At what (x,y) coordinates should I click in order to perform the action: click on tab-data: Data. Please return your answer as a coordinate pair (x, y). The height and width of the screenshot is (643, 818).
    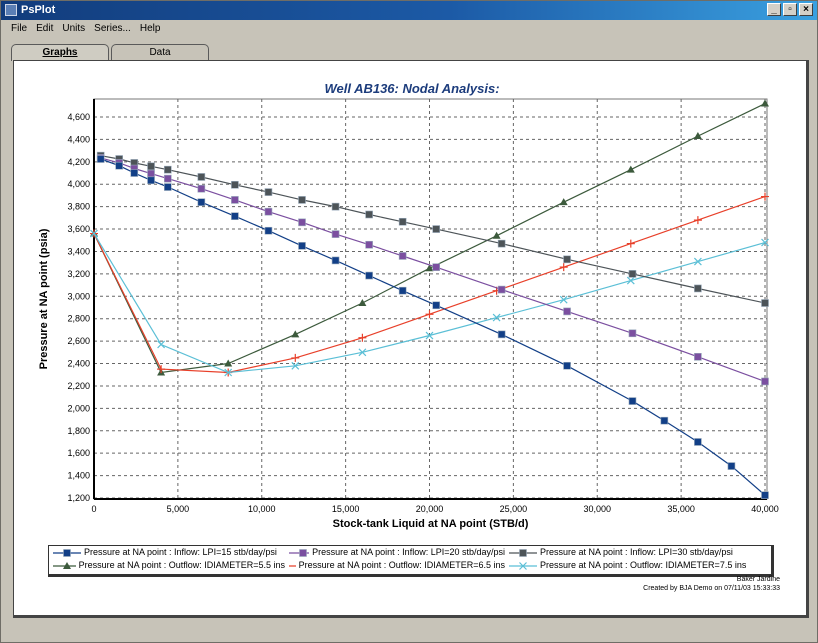
    Looking at the image, I should click on (160, 52).